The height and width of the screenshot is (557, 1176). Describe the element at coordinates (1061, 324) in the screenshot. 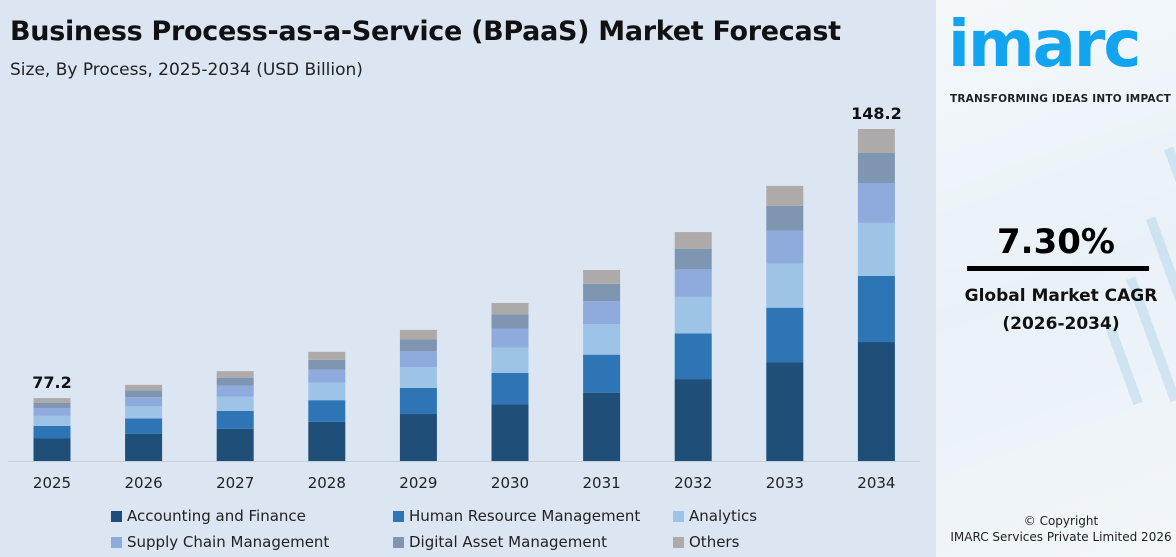

I see `cagr-period: (2026-2034)` at that location.